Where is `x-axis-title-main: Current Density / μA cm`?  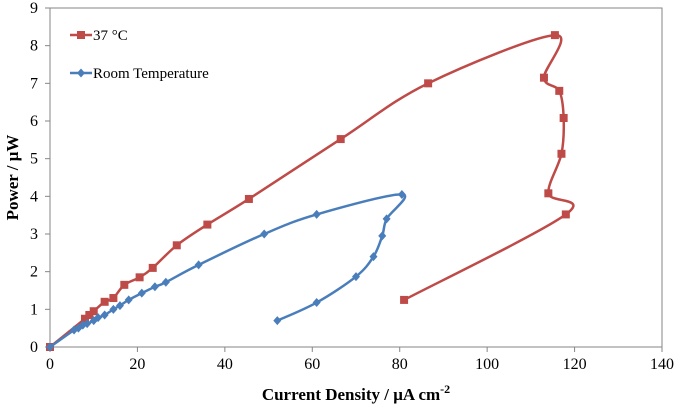 x-axis-title-main: Current Density / μA cm is located at coordinates (351, 394).